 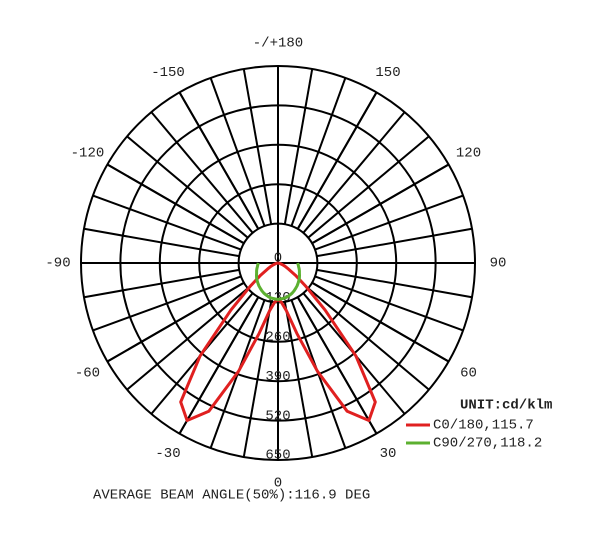 What do you see at coordinates (278, 44) in the screenshot?
I see `angle-tick-label: -/+180` at bounding box center [278, 44].